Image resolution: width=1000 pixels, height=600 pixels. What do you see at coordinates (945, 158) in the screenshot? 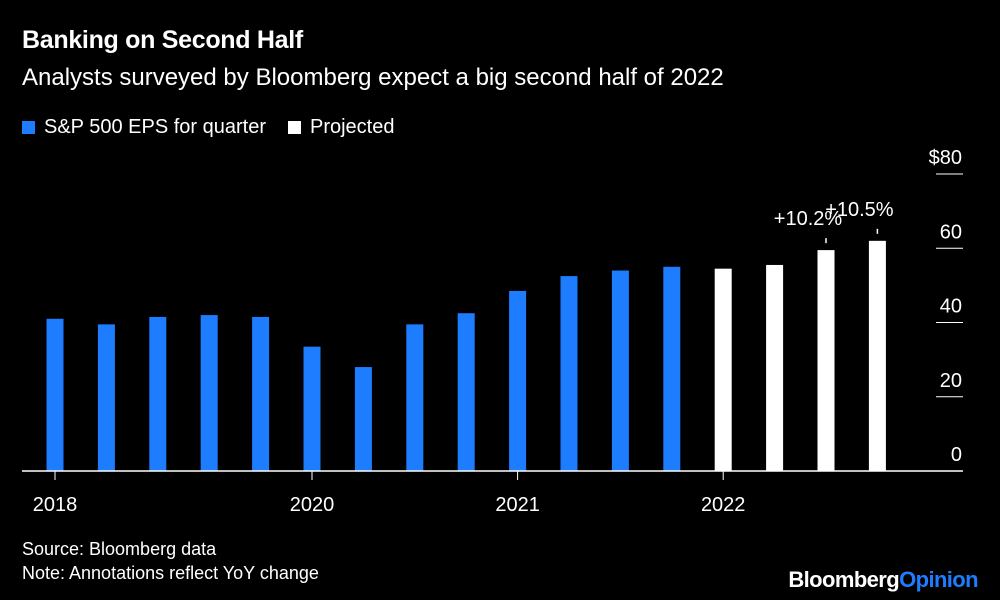
I see `y-tick-label: $80` at bounding box center [945, 158].